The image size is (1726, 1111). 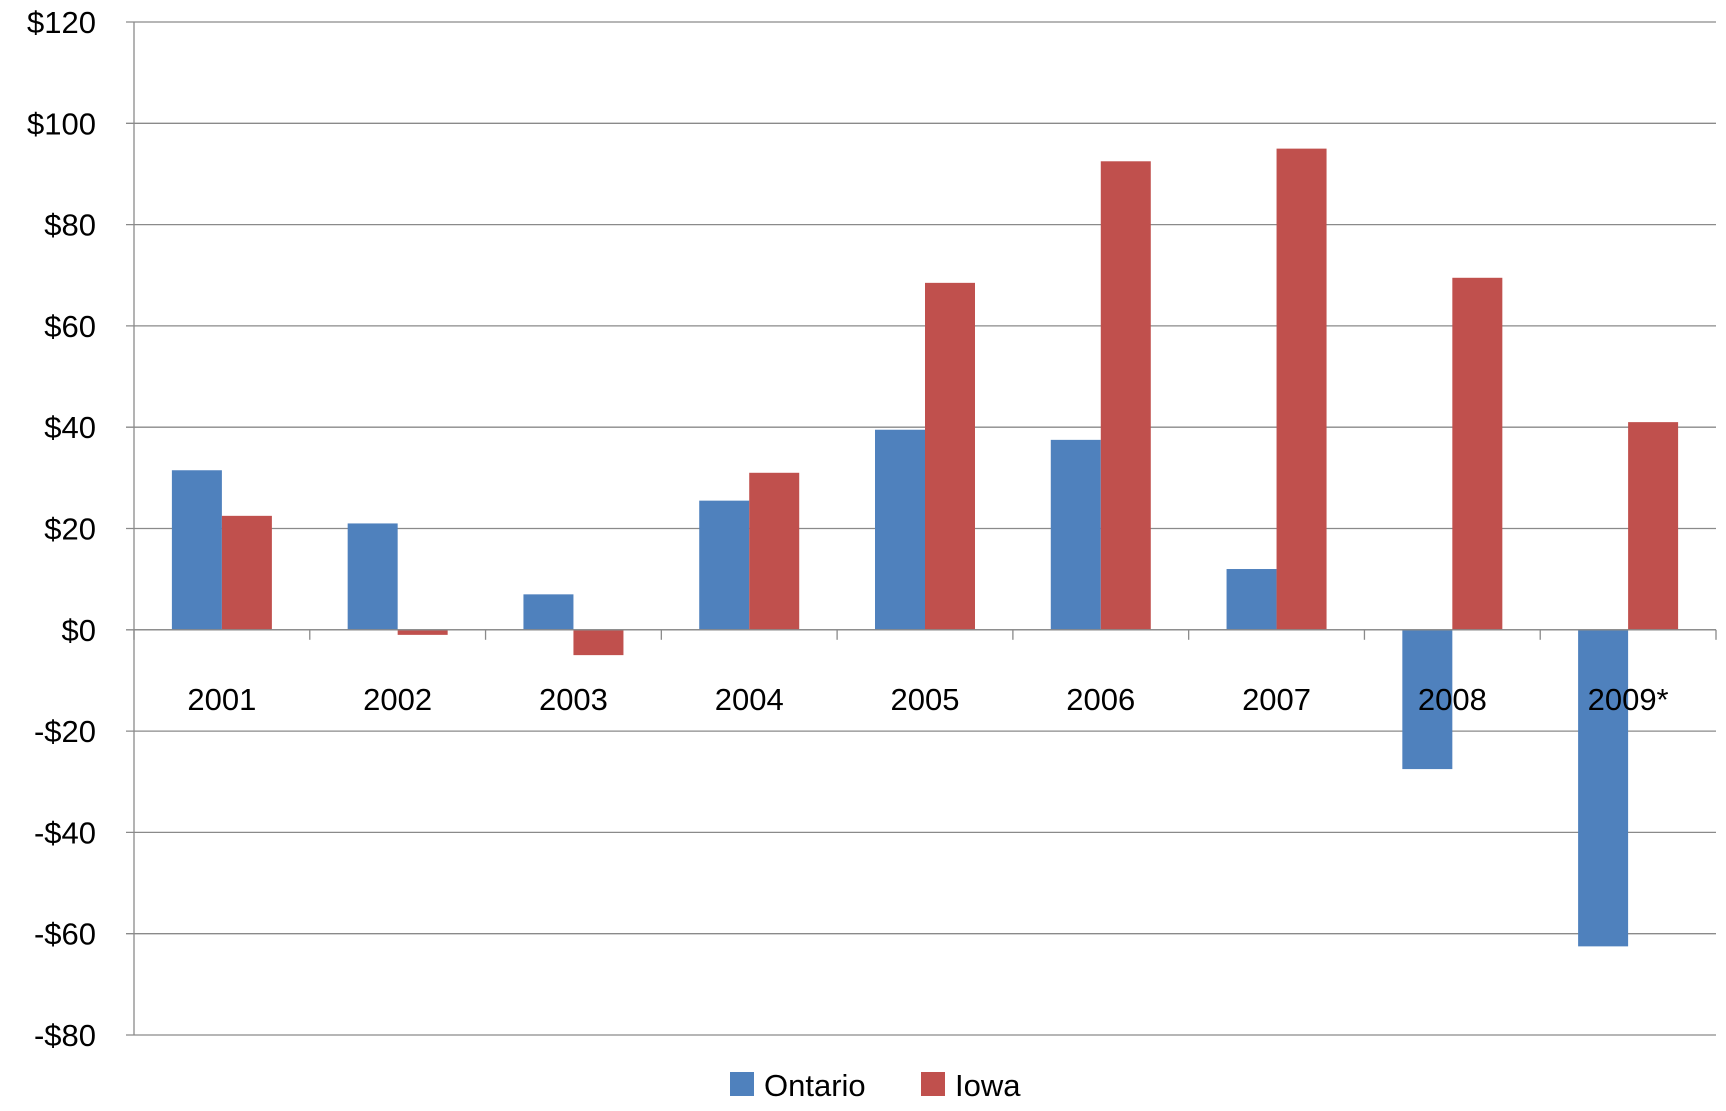 I want to click on legend-label-iowa: Iowa, so click(x=988, y=1085).